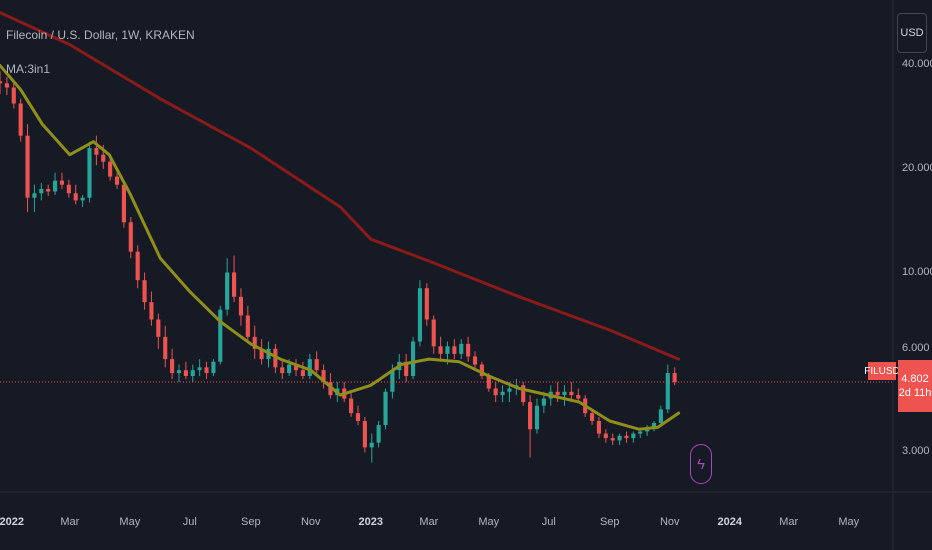 This screenshot has height=550, width=932. I want to click on price-tick: 6.000, so click(916, 347).